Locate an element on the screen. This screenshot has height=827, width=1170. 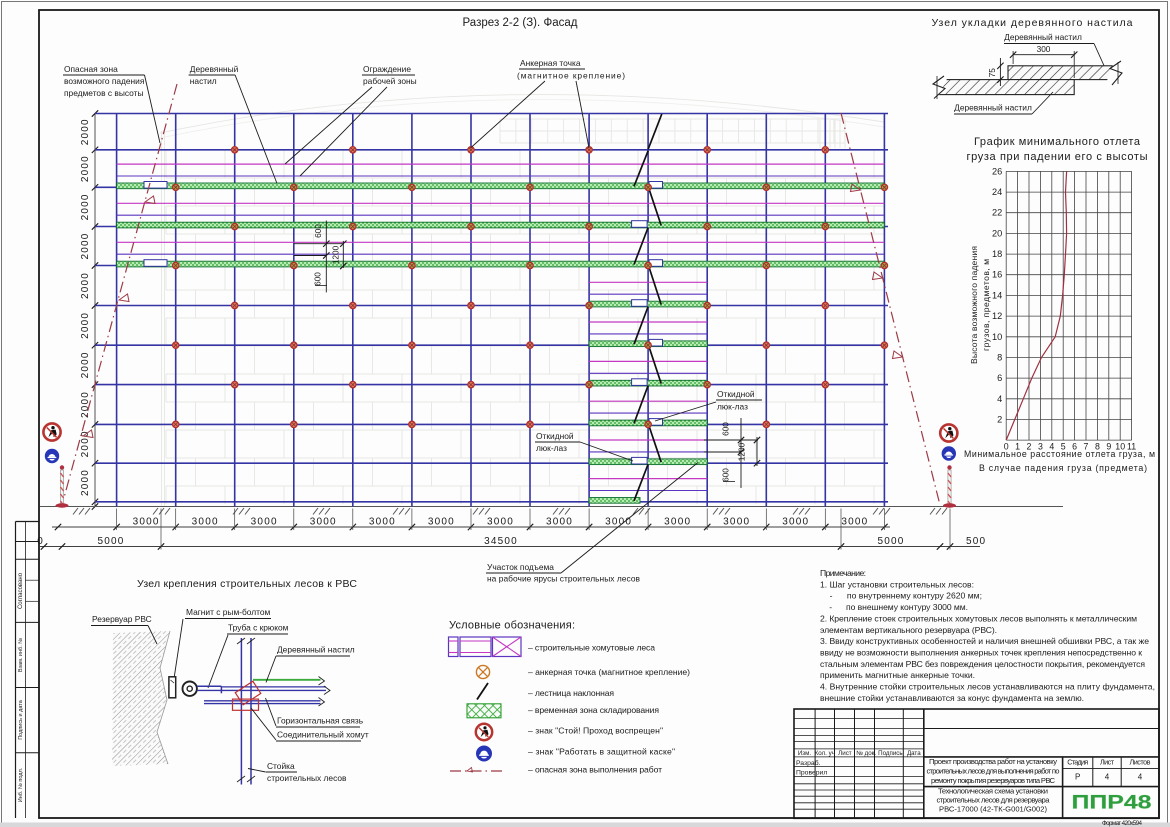
svg-text: Ограждение is located at coordinates (387, 69).